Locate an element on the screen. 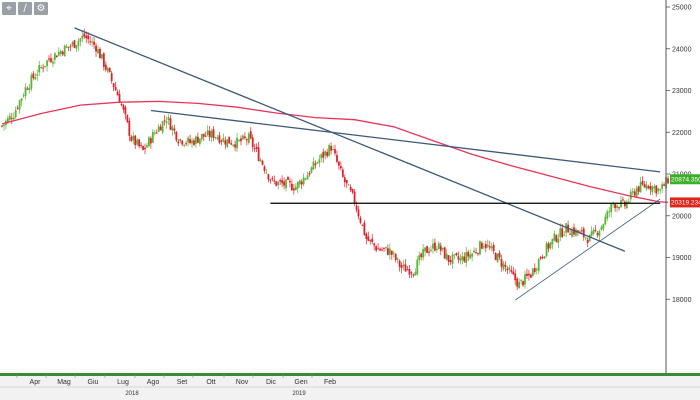 The image size is (700, 400). settings-icon: ⚙ is located at coordinates (41, 8).